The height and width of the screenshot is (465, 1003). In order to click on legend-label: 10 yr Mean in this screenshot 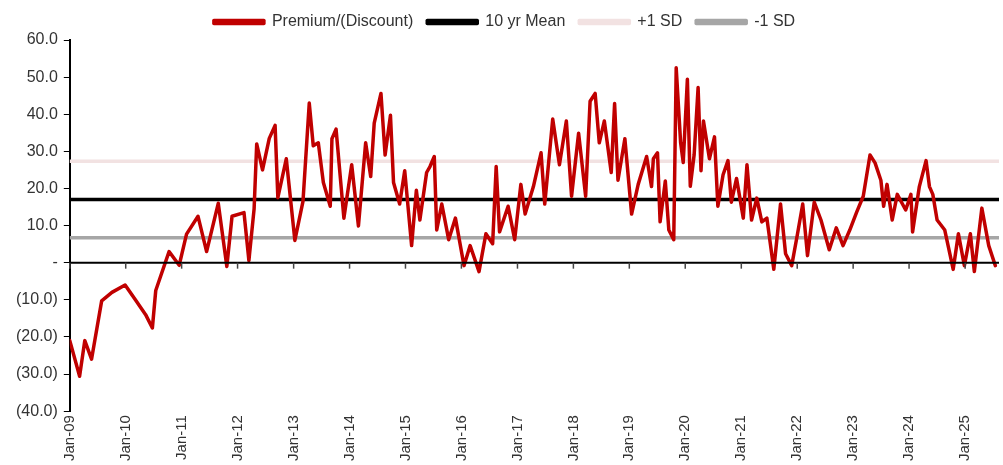, I will do `click(525, 21)`.